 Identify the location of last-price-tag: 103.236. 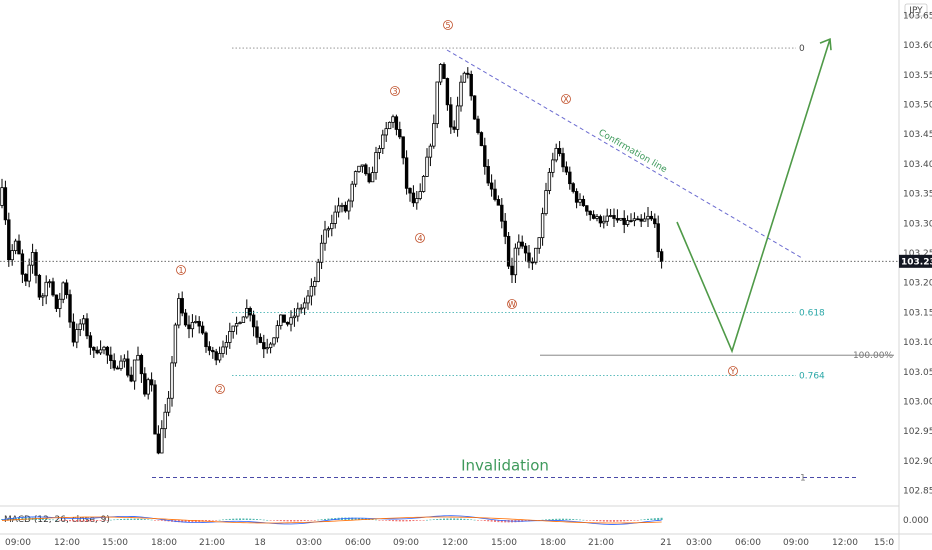
(915, 261).